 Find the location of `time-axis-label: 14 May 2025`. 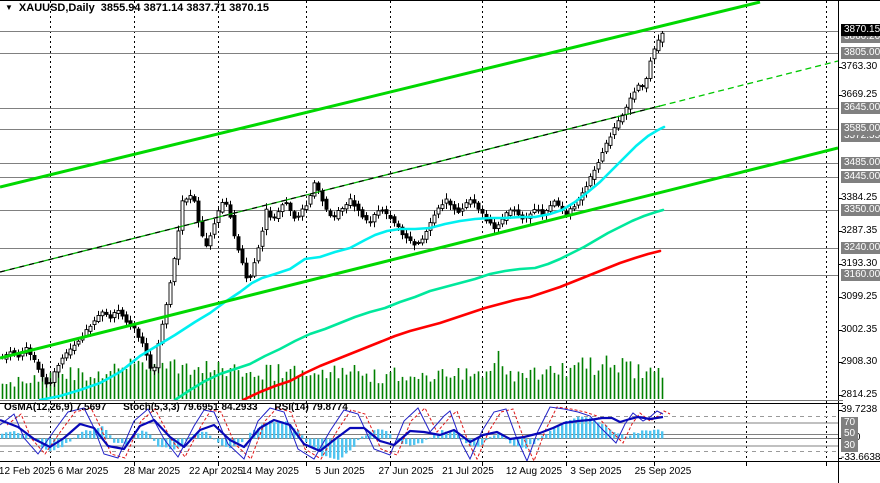

time-axis-label: 14 May 2025 is located at coordinates (270, 471).